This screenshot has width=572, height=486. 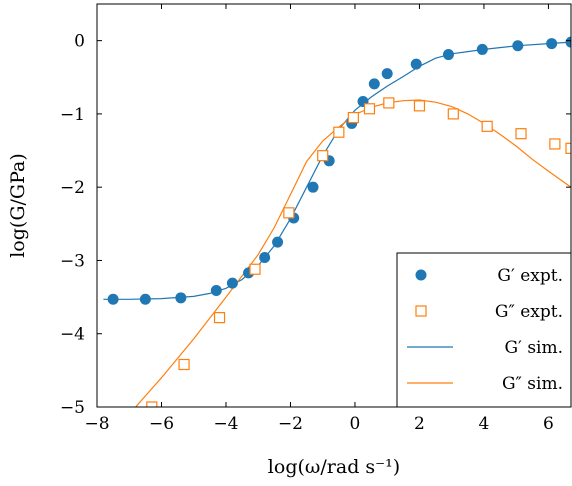 I want to click on y-tick-label: −4, so click(x=72, y=335).